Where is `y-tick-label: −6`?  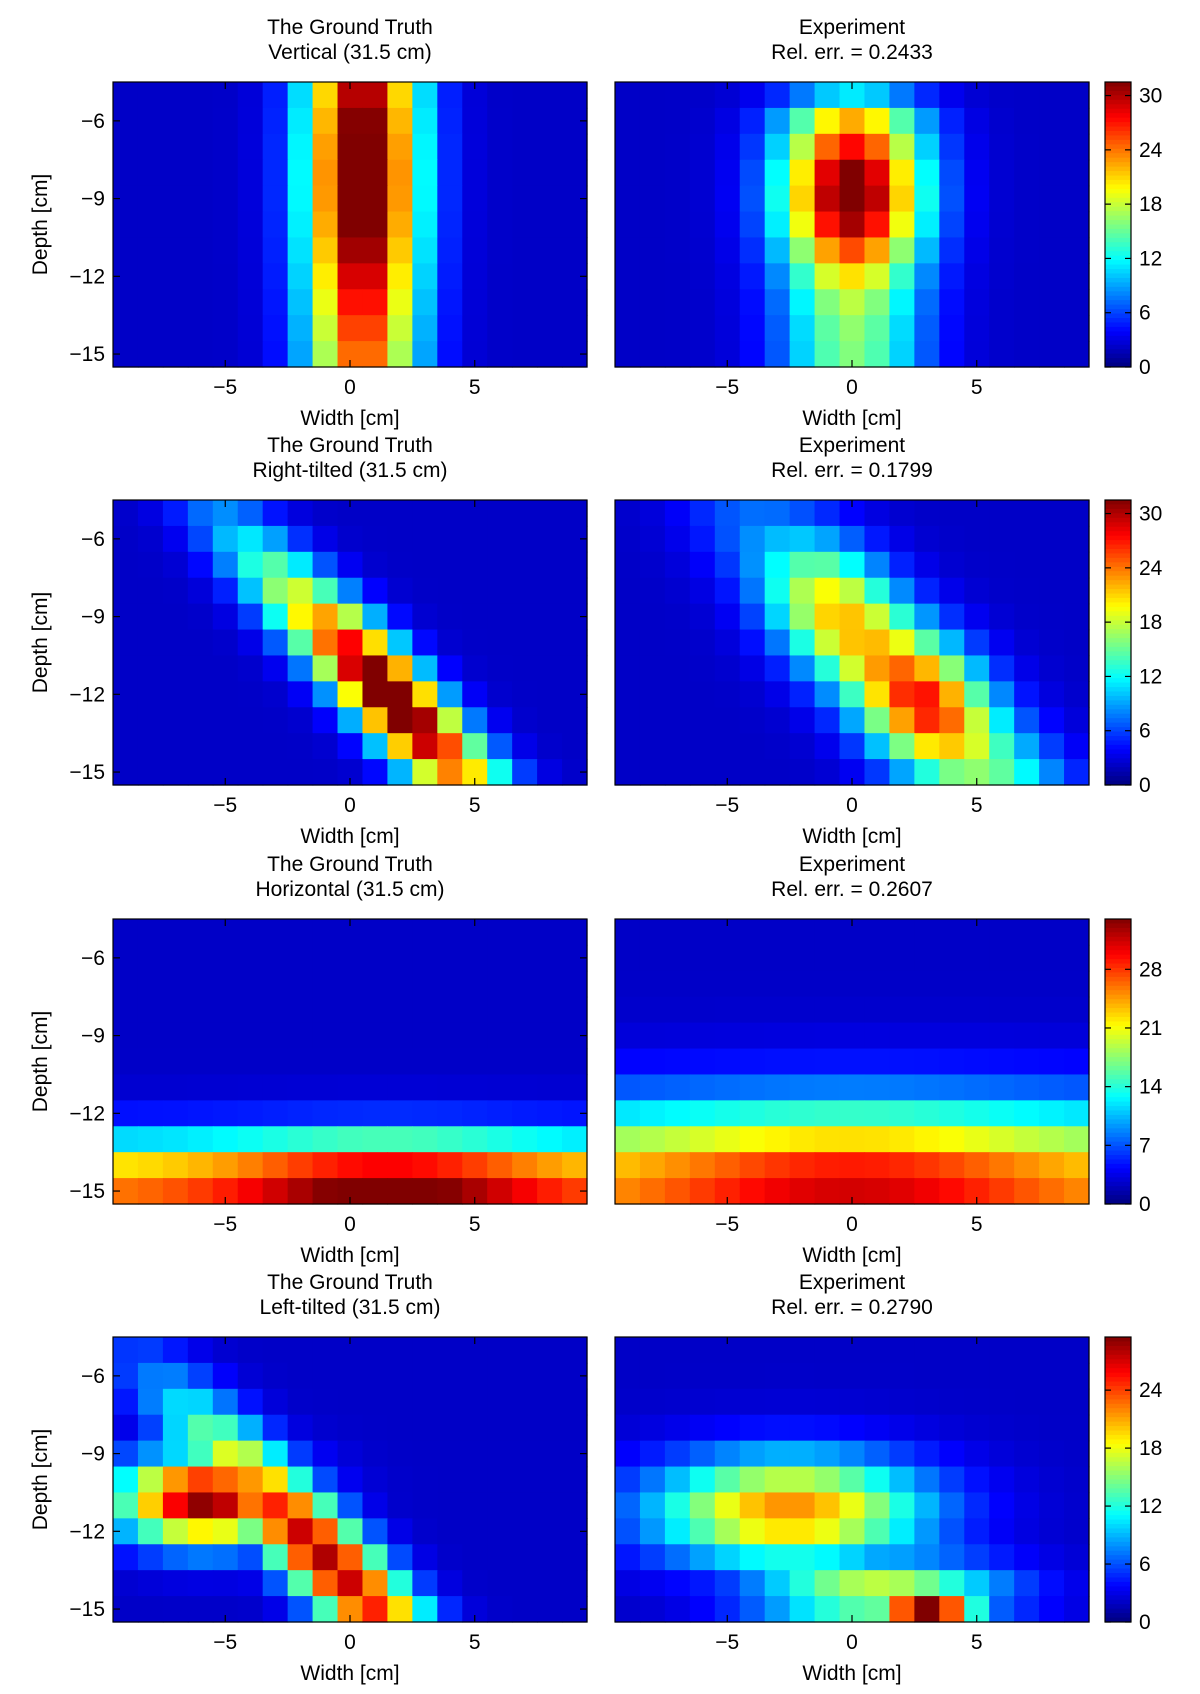 y-tick-label: −6 is located at coordinates (93, 539).